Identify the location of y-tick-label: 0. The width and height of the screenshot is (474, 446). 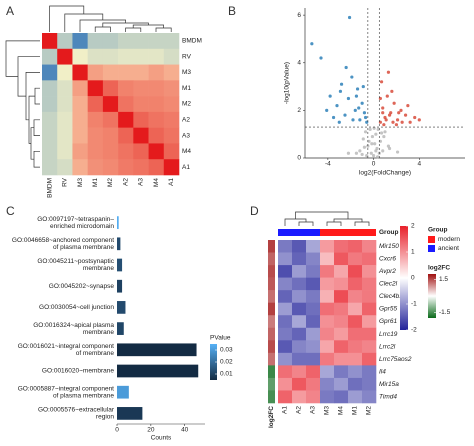
(299, 158).